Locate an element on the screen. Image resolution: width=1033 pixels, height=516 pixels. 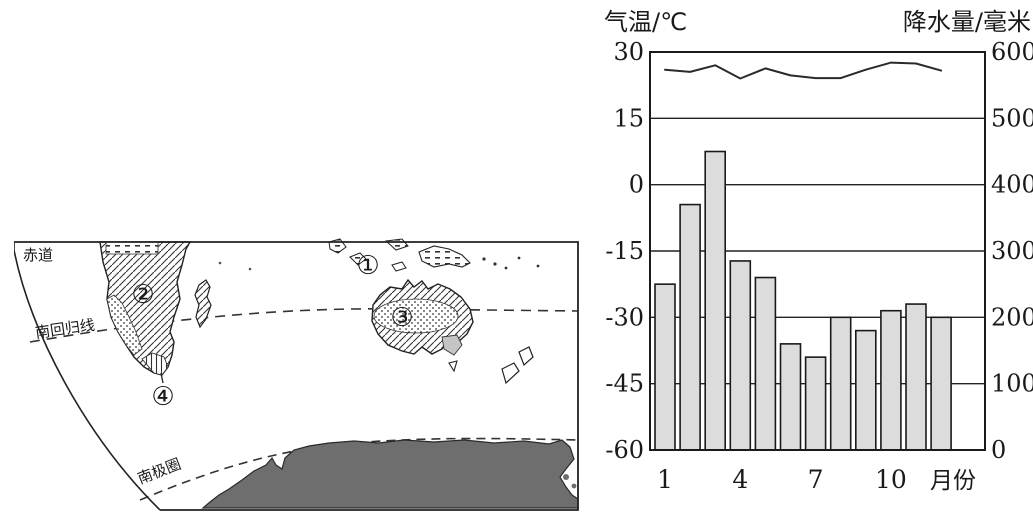
temp-line is located at coordinates (803, 70).